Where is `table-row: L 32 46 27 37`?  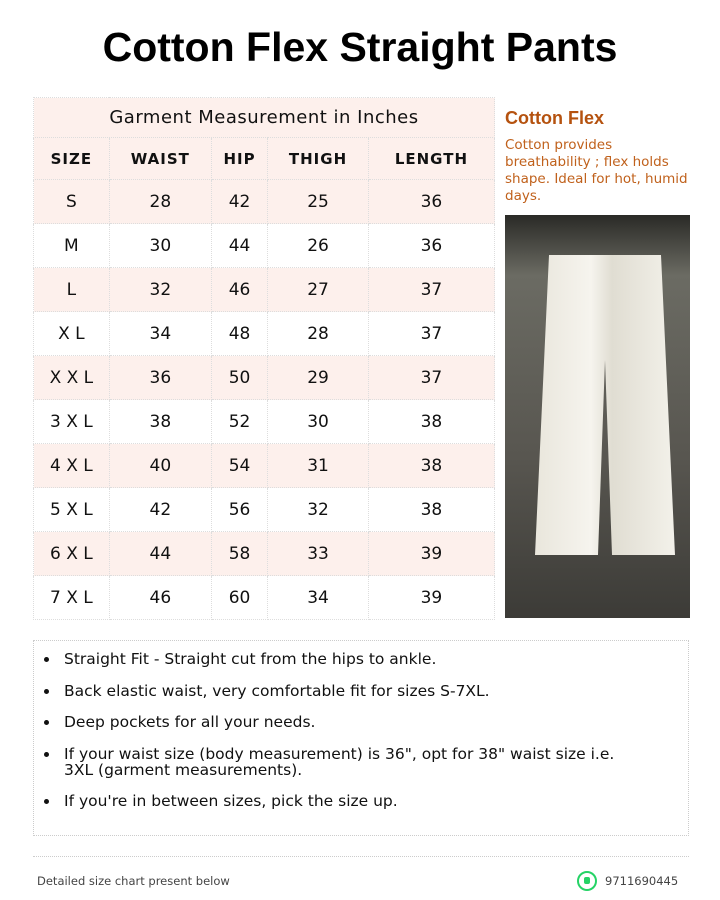
table-row: L 32 46 27 37 is located at coordinates (264, 289).